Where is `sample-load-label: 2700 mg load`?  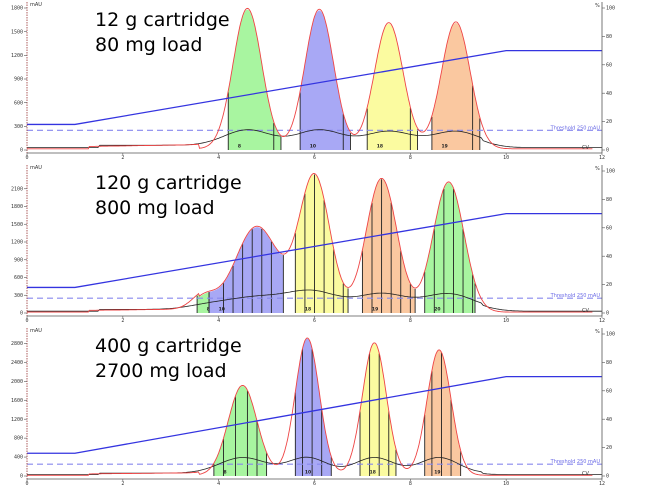 sample-load-label: 2700 mg load is located at coordinates (161, 371).